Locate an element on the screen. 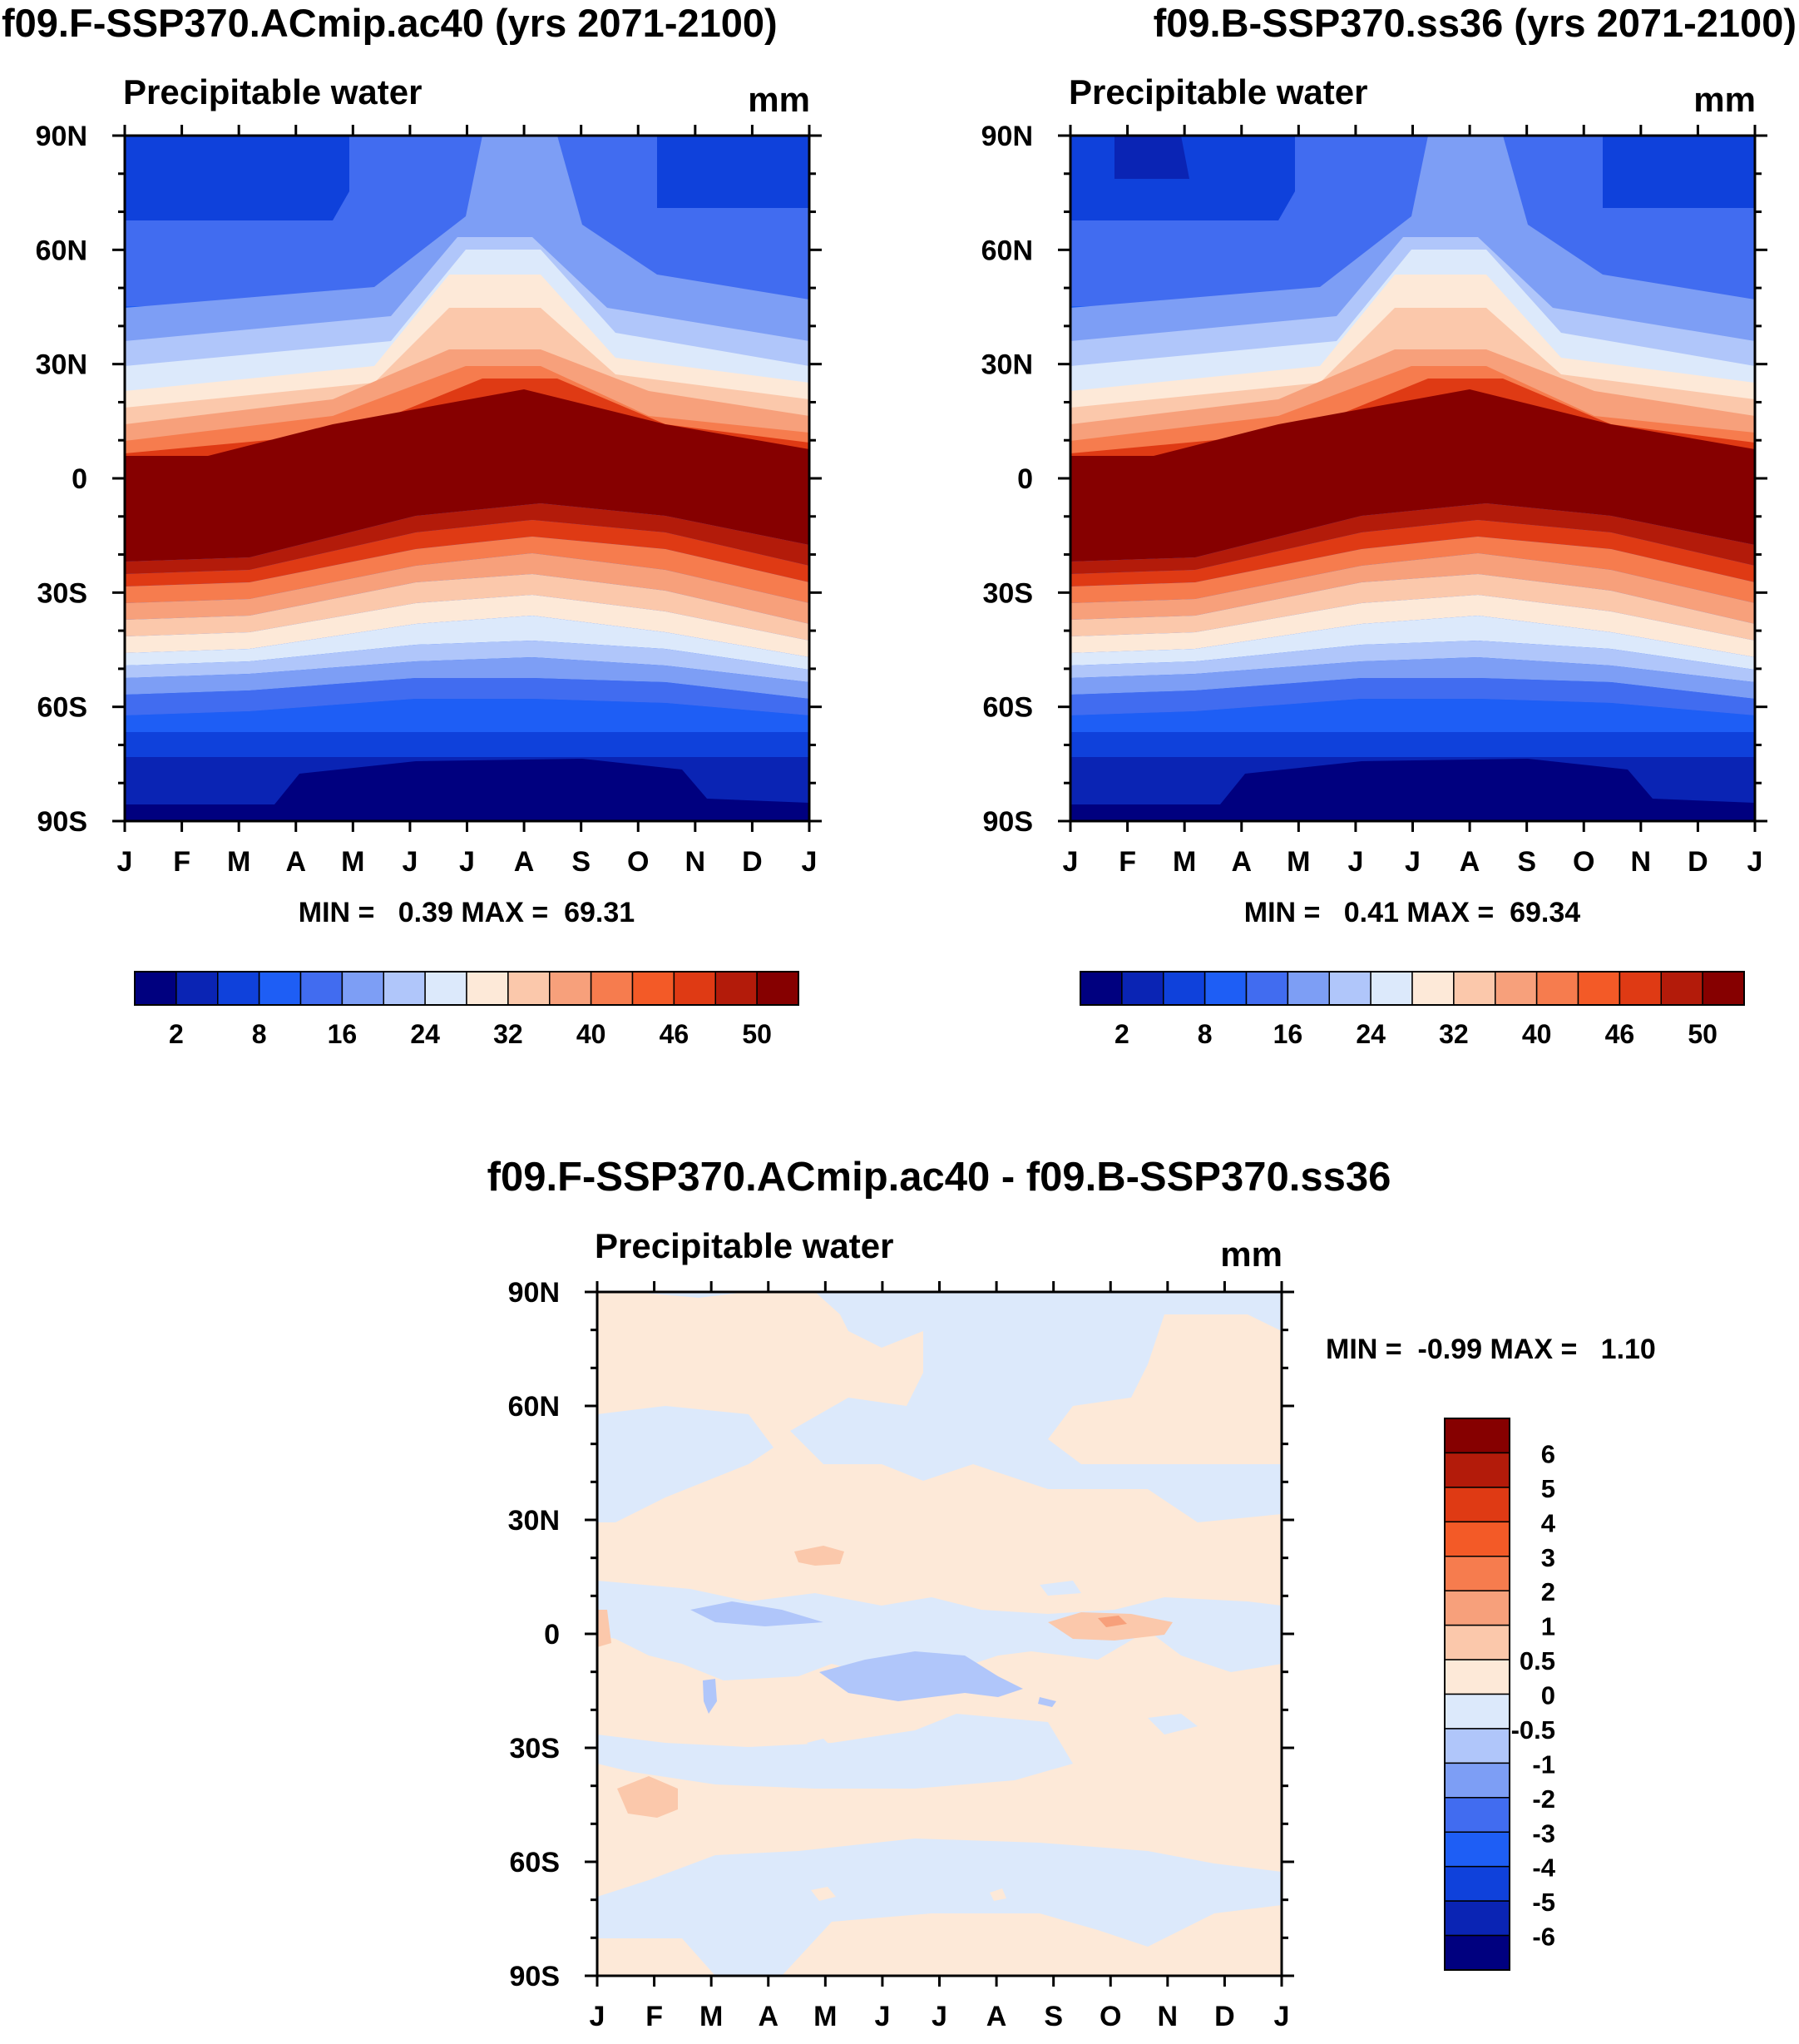 The image size is (1799, 2044). panel-2-units: mm is located at coordinates (1724, 99).